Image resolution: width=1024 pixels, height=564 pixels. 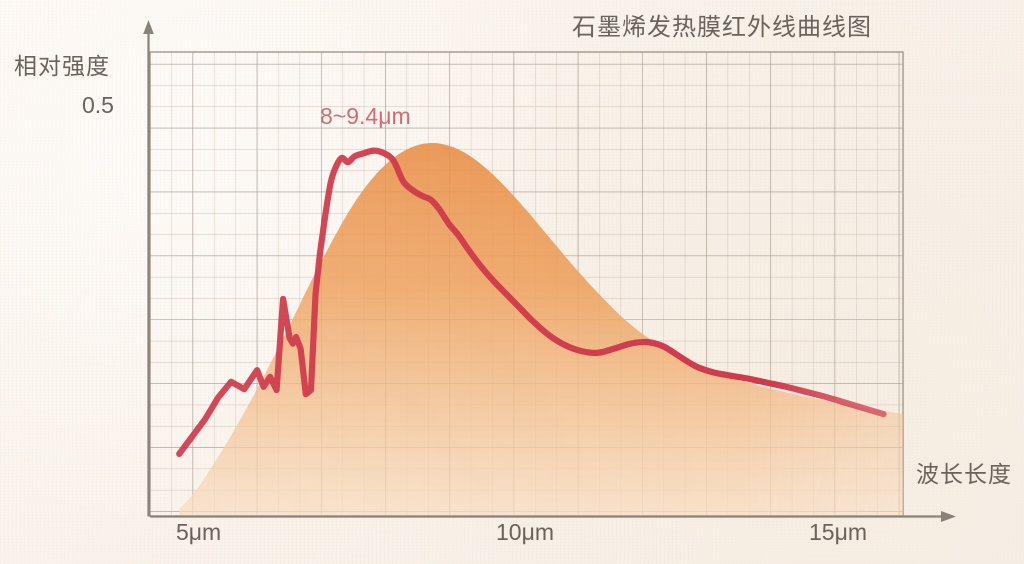 I want to click on x-axis-tick-label: 10μm, so click(x=525, y=532).